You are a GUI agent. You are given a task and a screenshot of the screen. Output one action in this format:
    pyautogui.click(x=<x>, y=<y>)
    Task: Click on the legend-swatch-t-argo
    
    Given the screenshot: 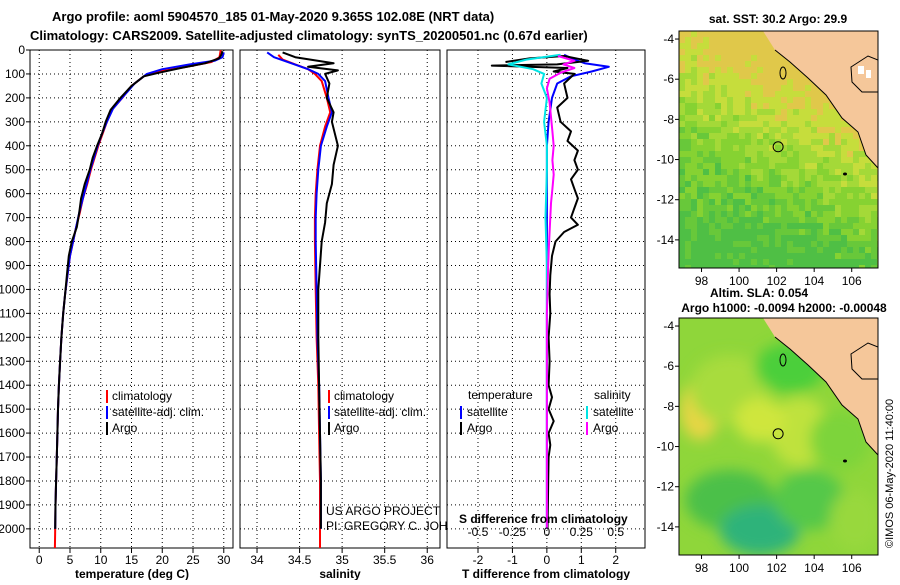 What is the action you would take?
    pyautogui.click(x=461, y=428)
    